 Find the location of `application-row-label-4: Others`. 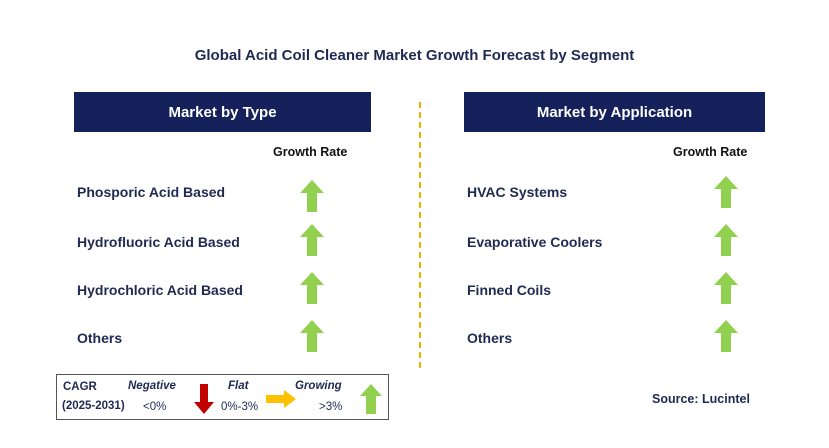

application-row-label-4: Others is located at coordinates (490, 338).